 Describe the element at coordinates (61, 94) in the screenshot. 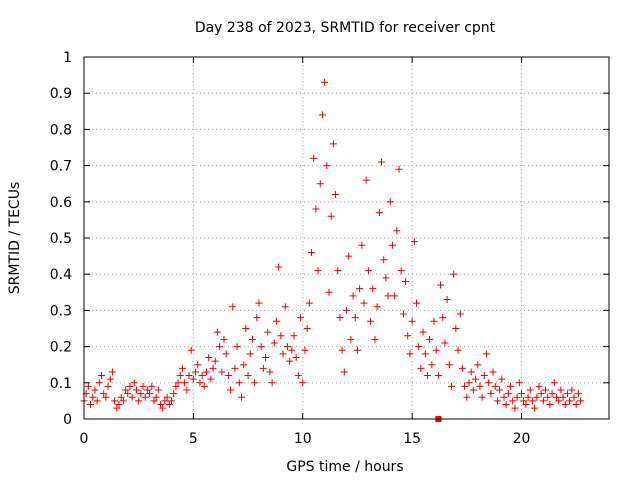

I see `y-tick-label: 0.9` at that location.